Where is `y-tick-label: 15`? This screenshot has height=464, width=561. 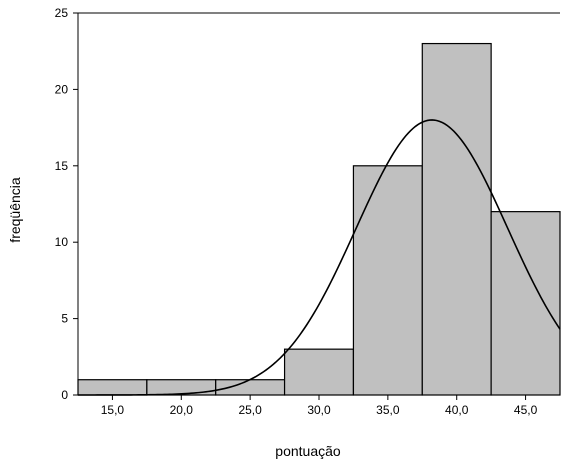 y-tick-label: 15 is located at coordinates (62, 166).